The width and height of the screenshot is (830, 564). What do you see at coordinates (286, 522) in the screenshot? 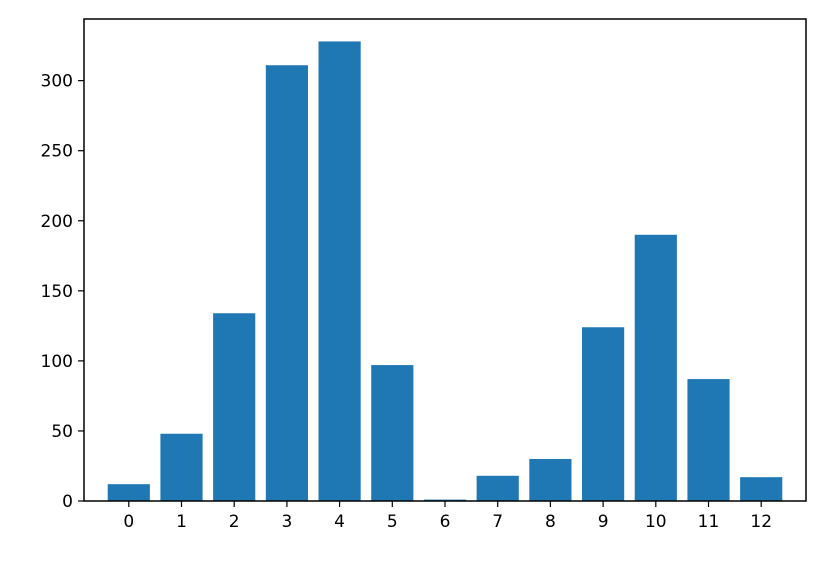
I see `x-tick-label: 3` at bounding box center [286, 522].